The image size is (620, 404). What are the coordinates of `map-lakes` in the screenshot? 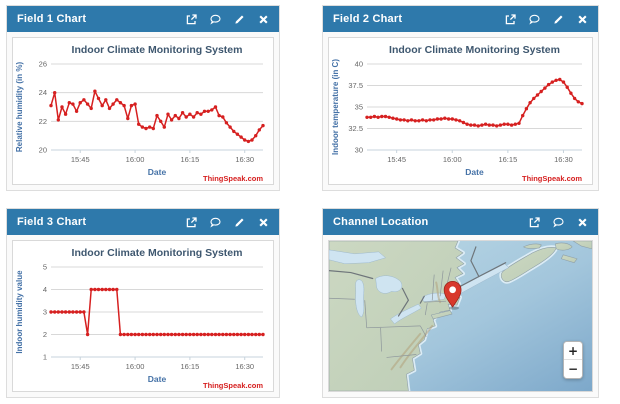 It's located at (419, 287).